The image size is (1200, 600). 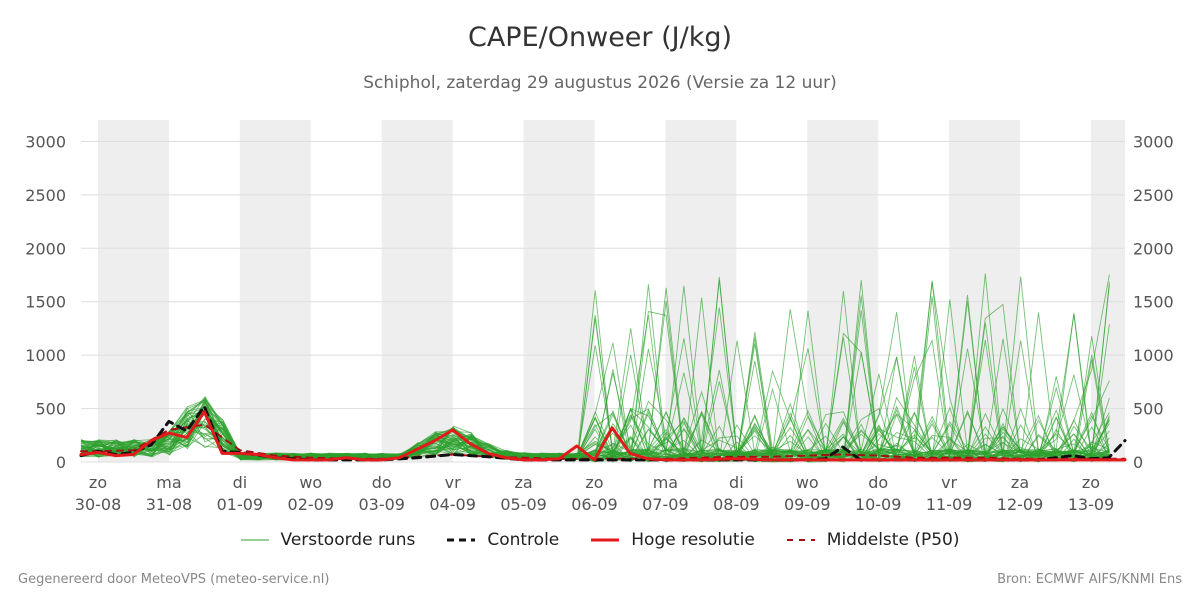 What do you see at coordinates (1020, 504) in the screenshot?
I see `x-tick-date-13: 12-09` at bounding box center [1020, 504].